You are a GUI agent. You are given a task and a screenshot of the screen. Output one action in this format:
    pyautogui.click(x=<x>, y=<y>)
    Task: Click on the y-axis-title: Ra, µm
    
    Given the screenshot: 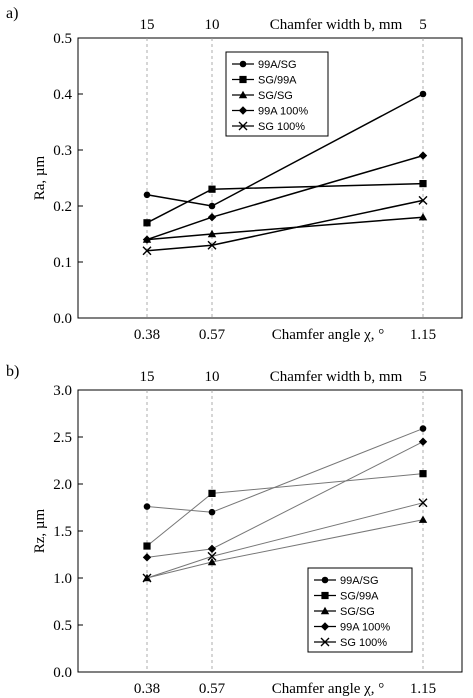 What is the action you would take?
    pyautogui.click(x=40, y=177)
    